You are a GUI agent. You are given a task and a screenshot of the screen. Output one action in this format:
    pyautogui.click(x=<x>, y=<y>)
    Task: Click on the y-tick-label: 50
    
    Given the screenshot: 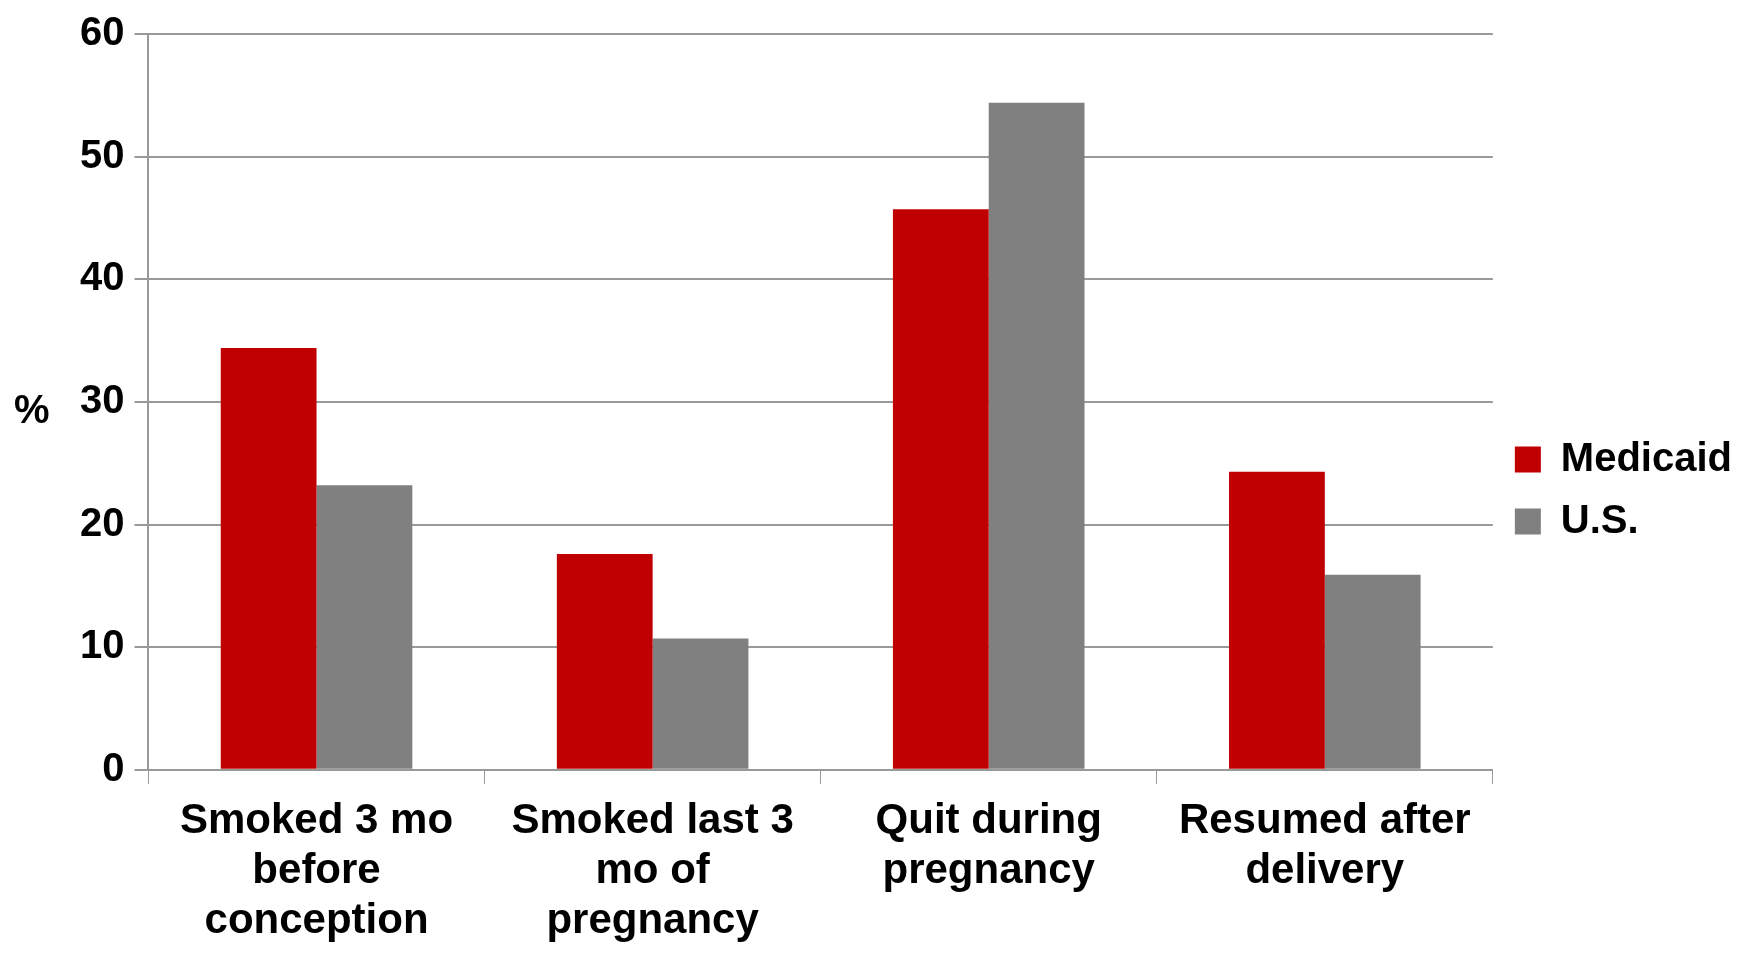 What is the action you would take?
    pyautogui.click(x=102, y=153)
    